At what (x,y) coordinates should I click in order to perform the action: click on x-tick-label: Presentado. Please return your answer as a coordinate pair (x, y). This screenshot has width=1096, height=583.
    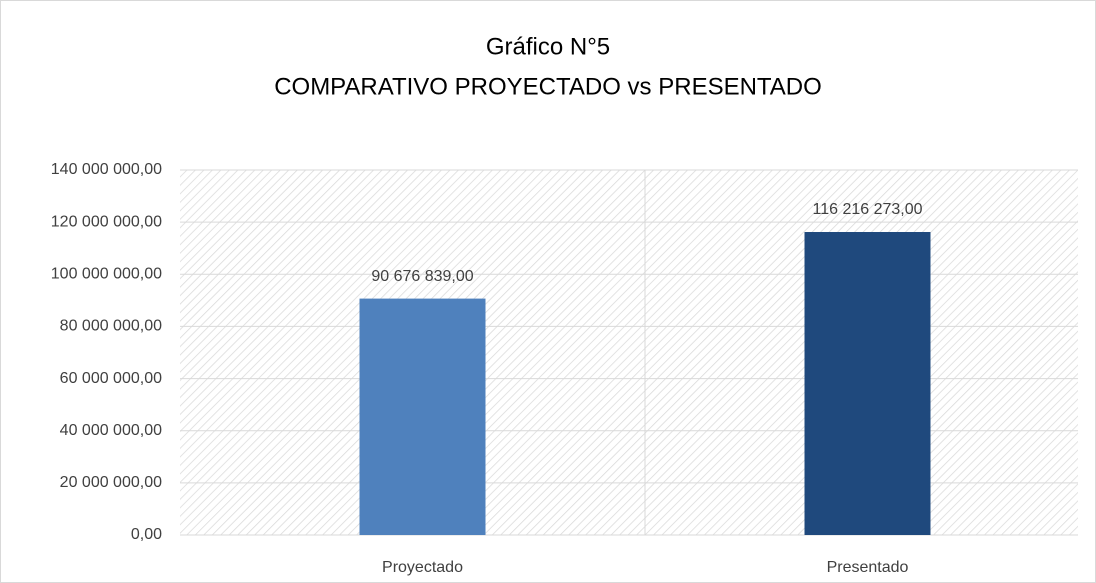
    Looking at the image, I should click on (868, 567).